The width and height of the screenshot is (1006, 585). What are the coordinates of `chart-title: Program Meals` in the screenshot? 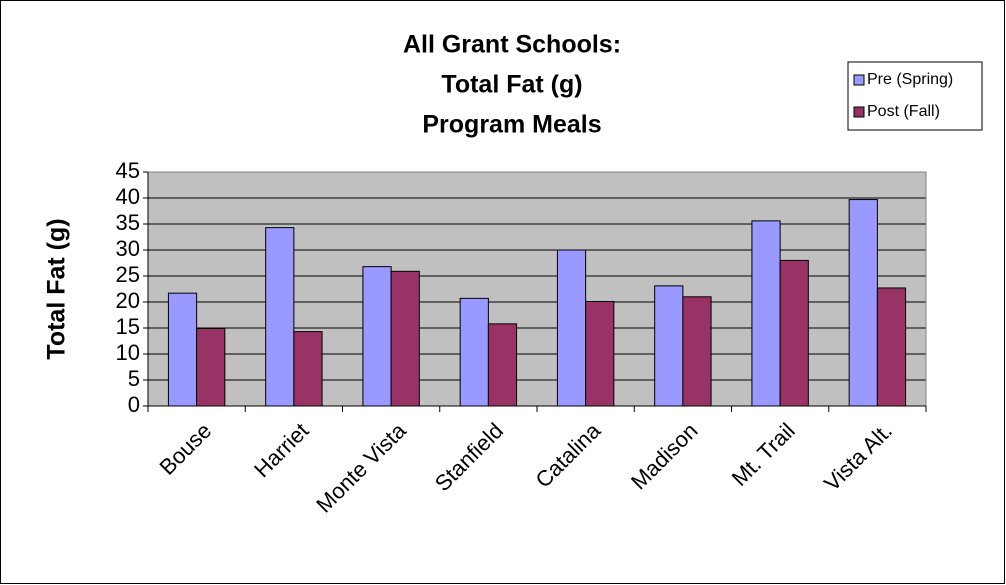 It's located at (511, 125).